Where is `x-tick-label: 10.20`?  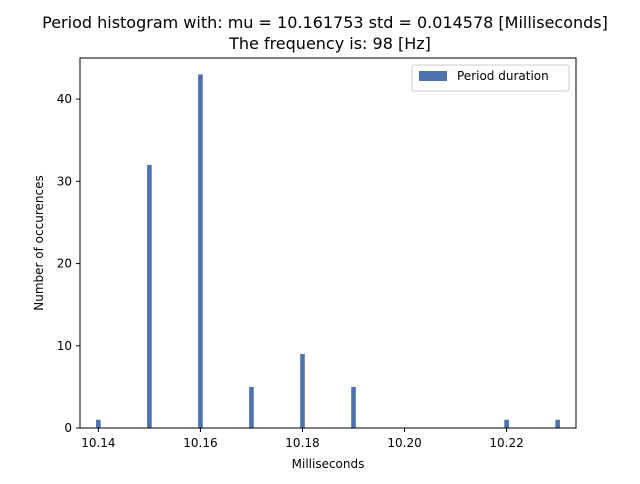
x-tick-label: 10.20 is located at coordinates (404, 443).